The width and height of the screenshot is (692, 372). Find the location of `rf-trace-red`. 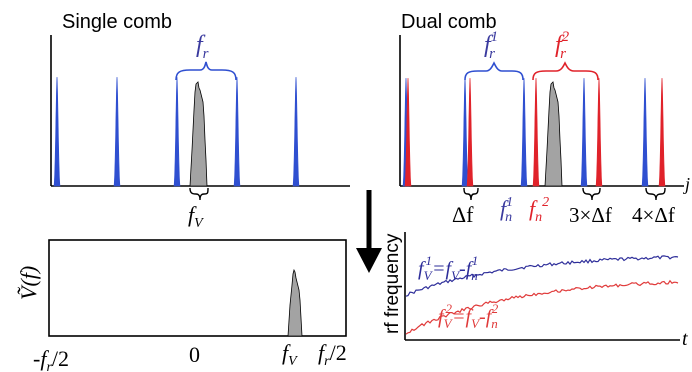

rf-trace-red is located at coordinates (542, 307).